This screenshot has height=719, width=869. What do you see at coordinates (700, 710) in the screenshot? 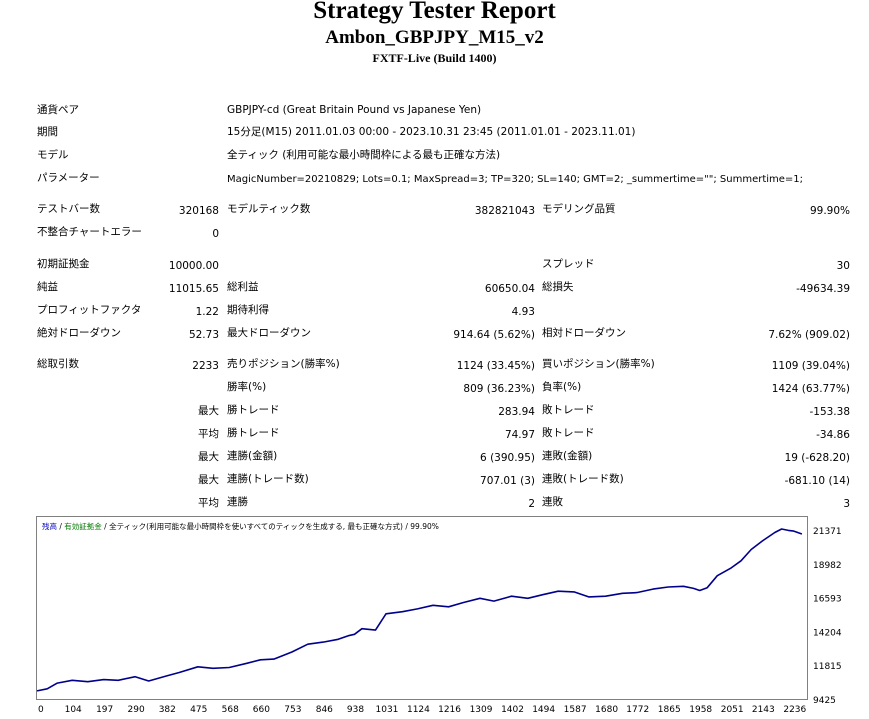
I see `x-tick-label: 1958` at bounding box center [700, 710].